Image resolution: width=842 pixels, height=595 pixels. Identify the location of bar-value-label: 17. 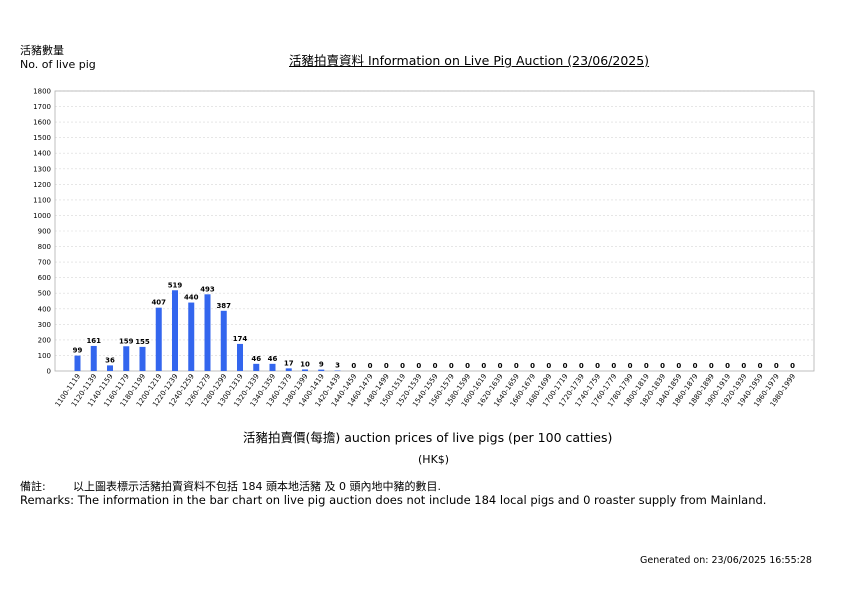
(289, 363).